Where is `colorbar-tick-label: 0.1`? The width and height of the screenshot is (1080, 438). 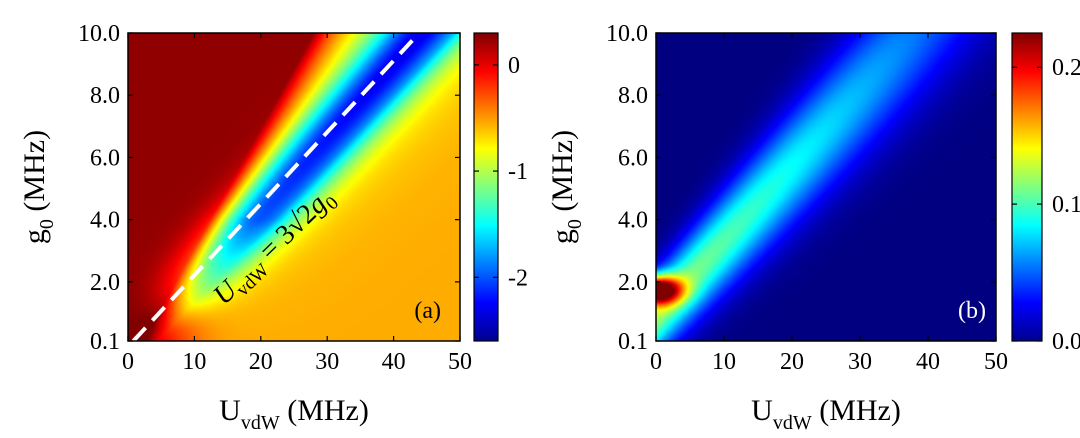 colorbar-tick-label: 0.1 is located at coordinates (1066, 205).